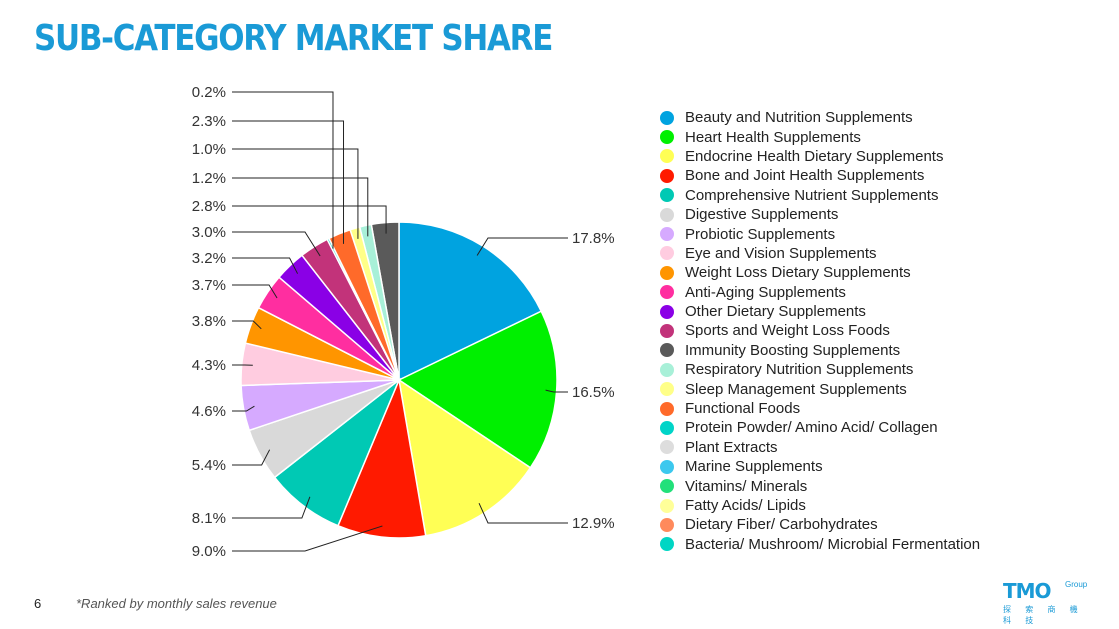 This screenshot has width=1119, height=629. I want to click on legend-item: Digestive Supplements, so click(820, 214).